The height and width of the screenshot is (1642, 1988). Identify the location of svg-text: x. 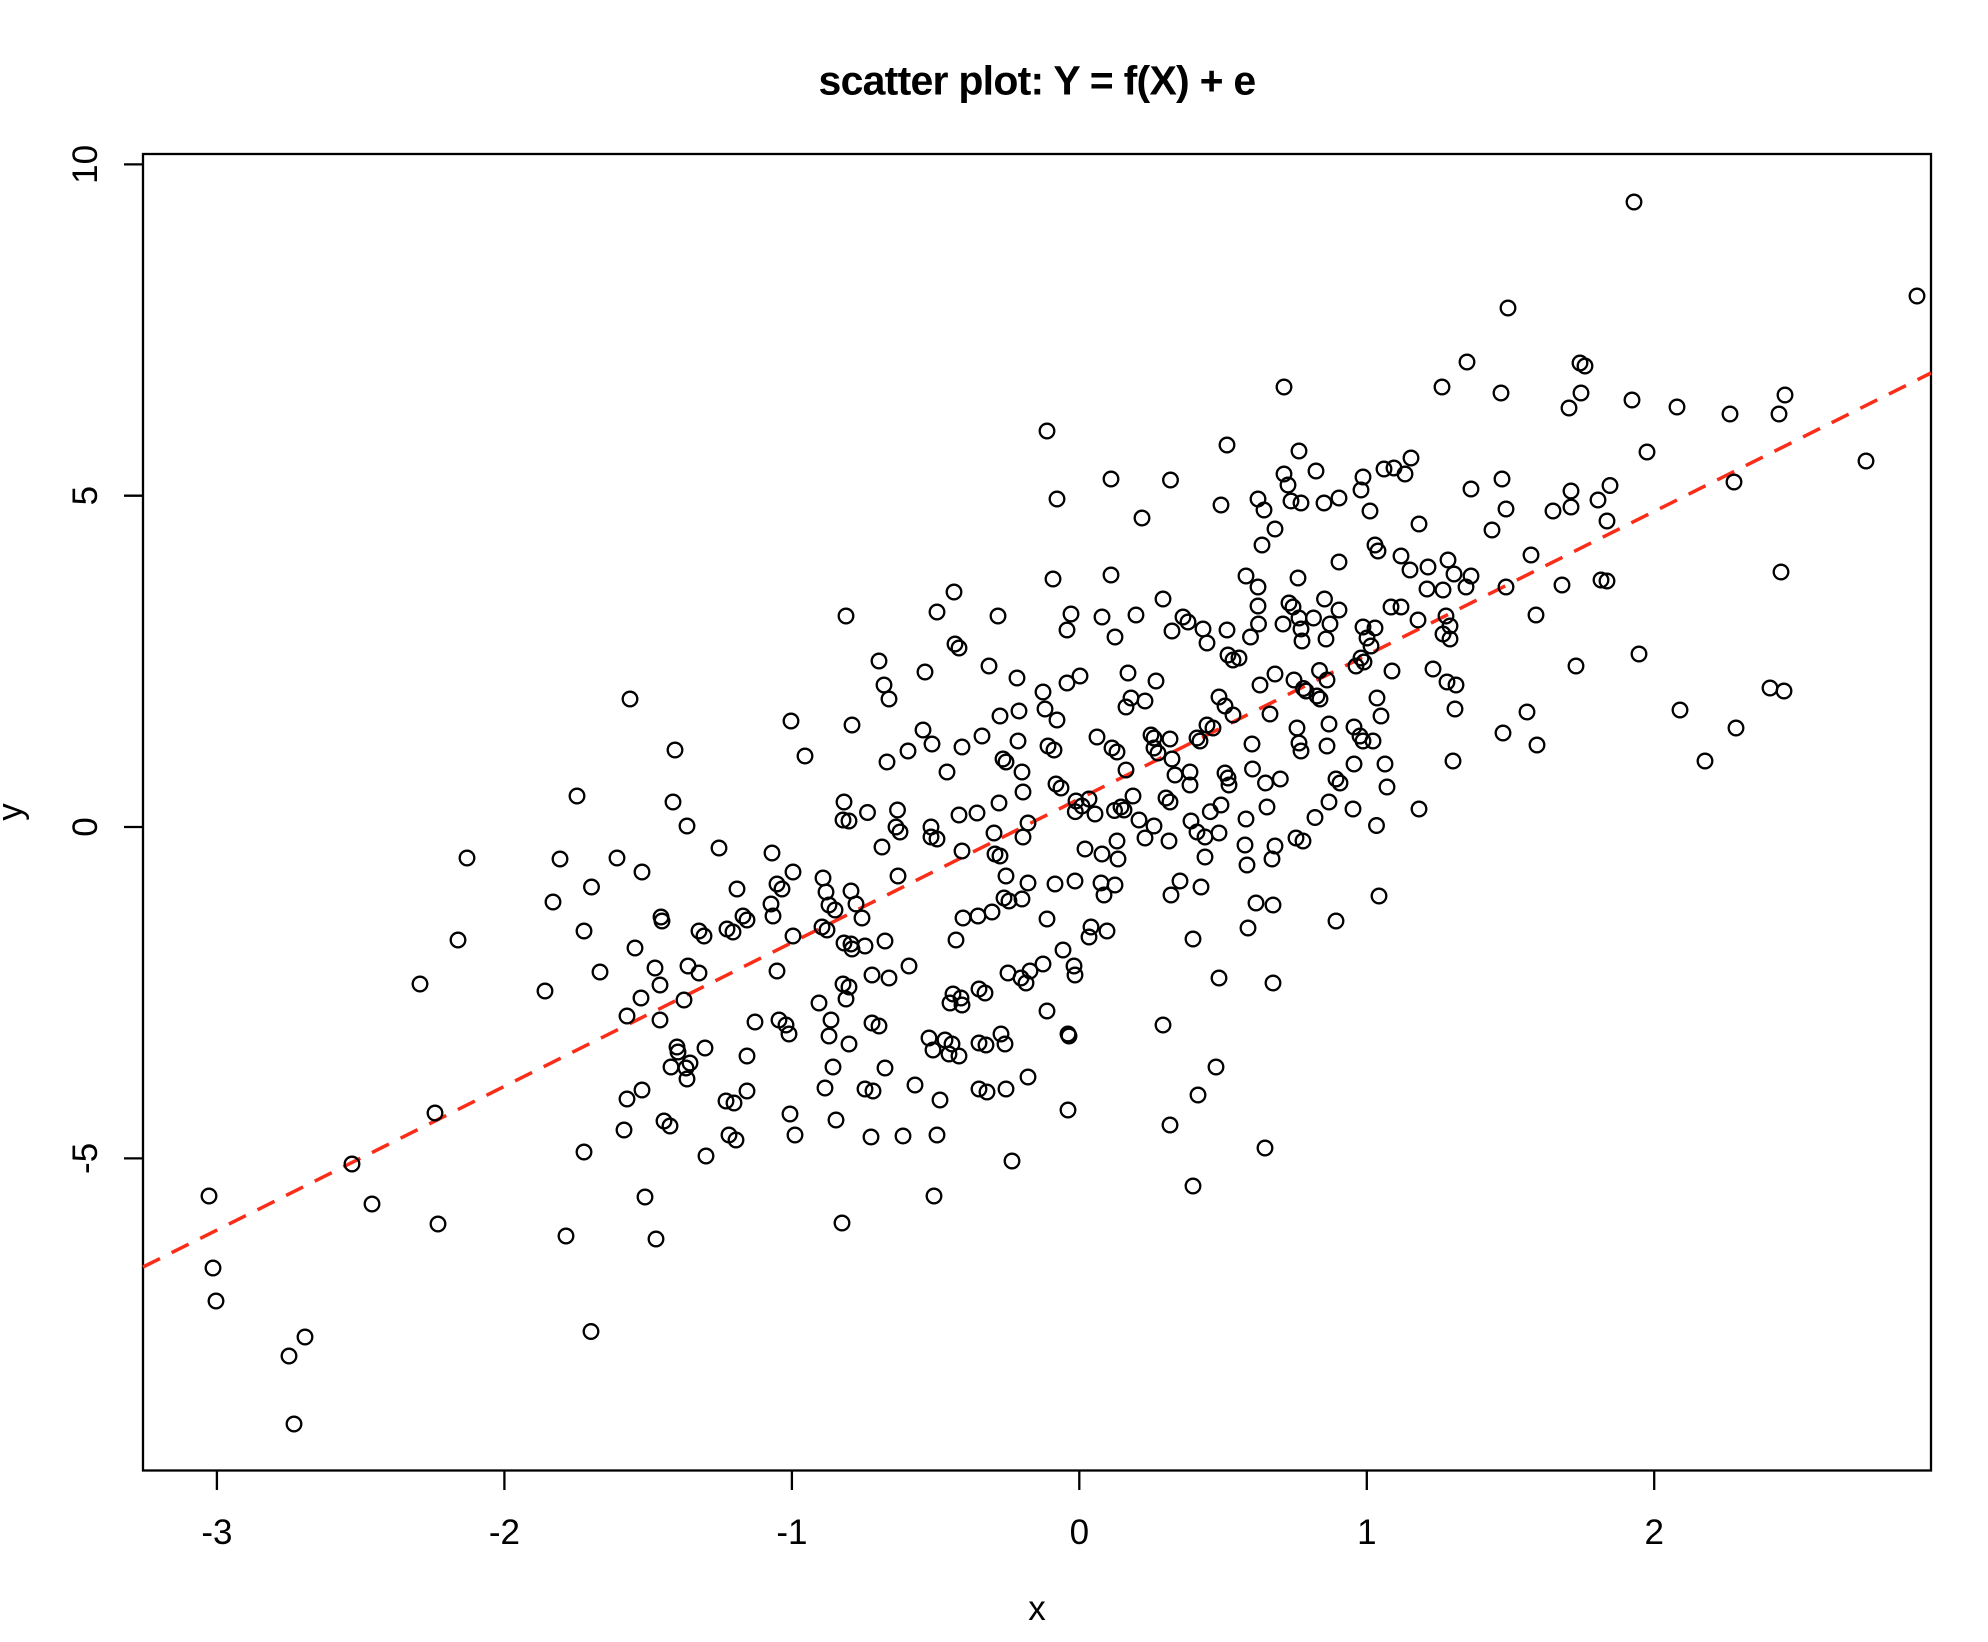
(1037, 1608).